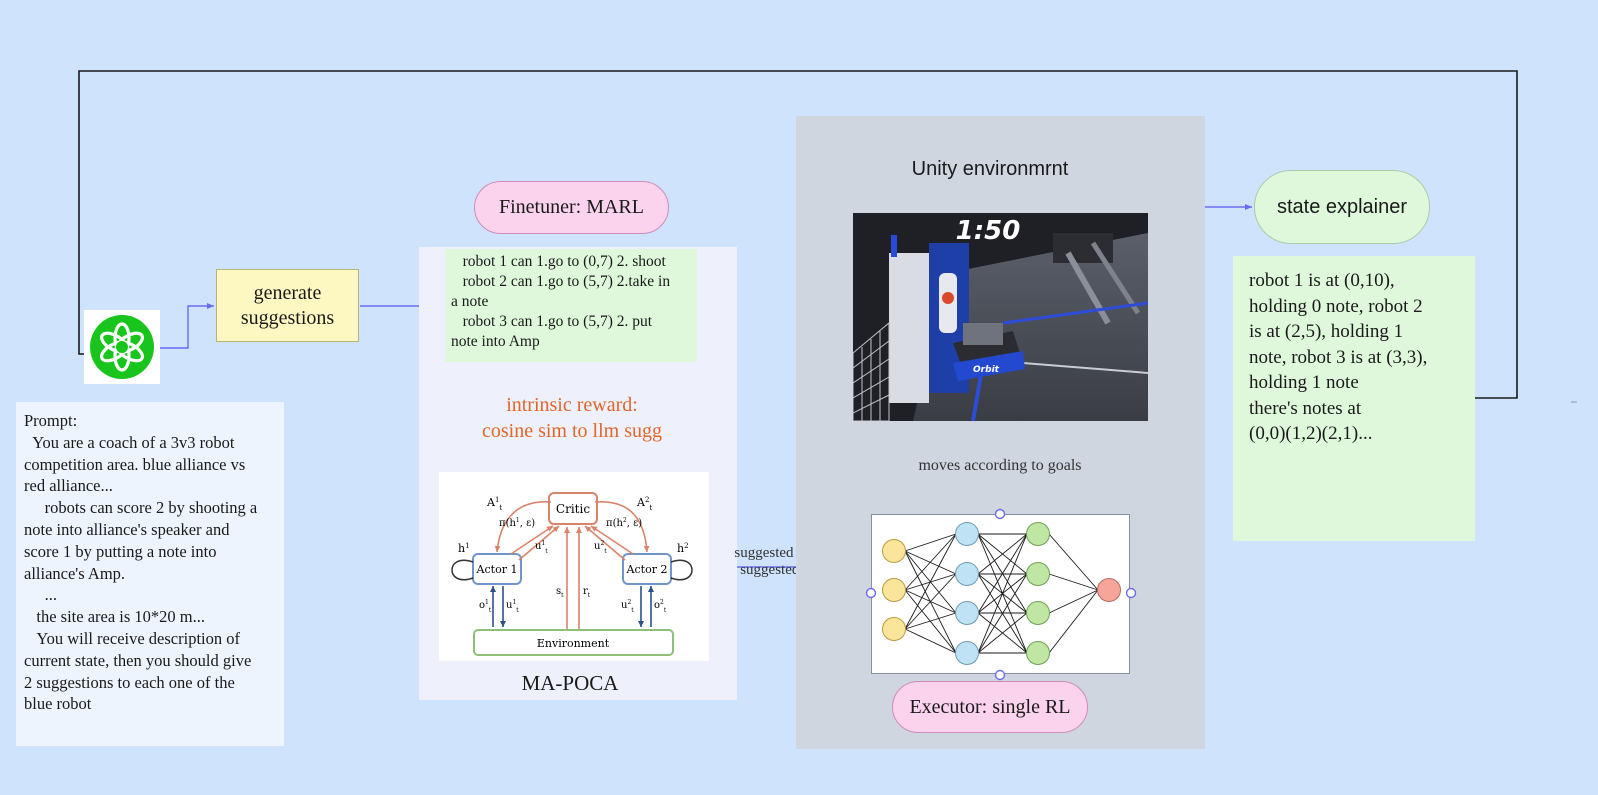 The width and height of the screenshot is (1598, 795). What do you see at coordinates (127, 529) in the screenshot?
I see `prompt-line: note into alliance's speaker and` at bounding box center [127, 529].